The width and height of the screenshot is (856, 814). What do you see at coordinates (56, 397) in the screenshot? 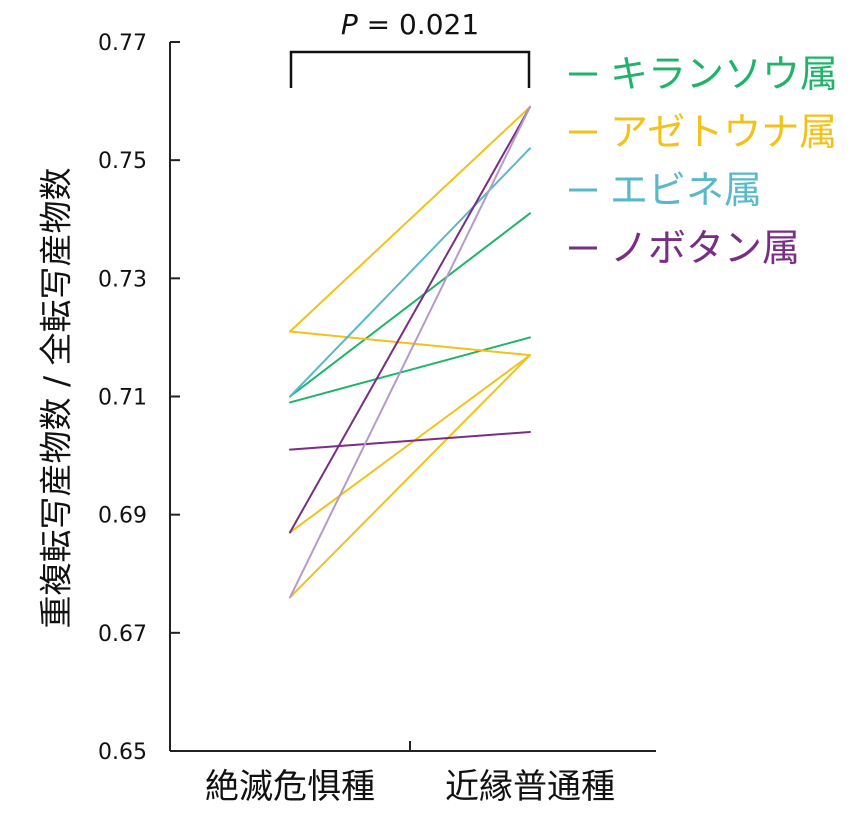
I see `y-axis-title: 重複転写産物数 / 全転写産物数` at bounding box center [56, 397].